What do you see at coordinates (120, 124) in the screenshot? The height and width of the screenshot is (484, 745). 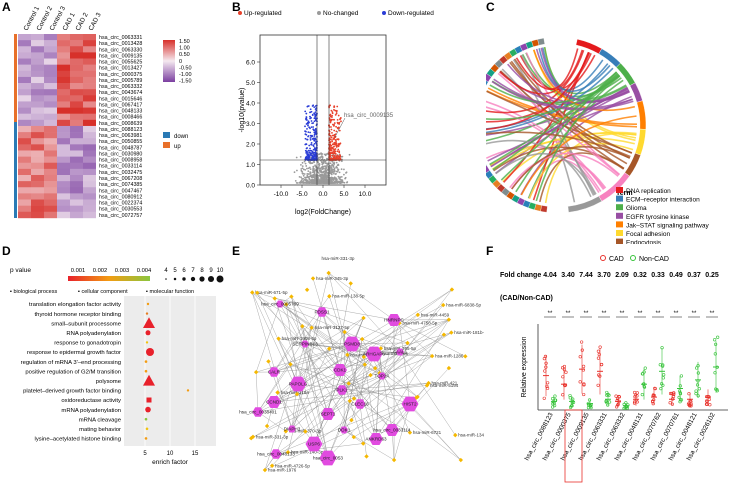 I see `heatmap-gene-label: hsa_circ_0008639` at bounding box center [120, 124].